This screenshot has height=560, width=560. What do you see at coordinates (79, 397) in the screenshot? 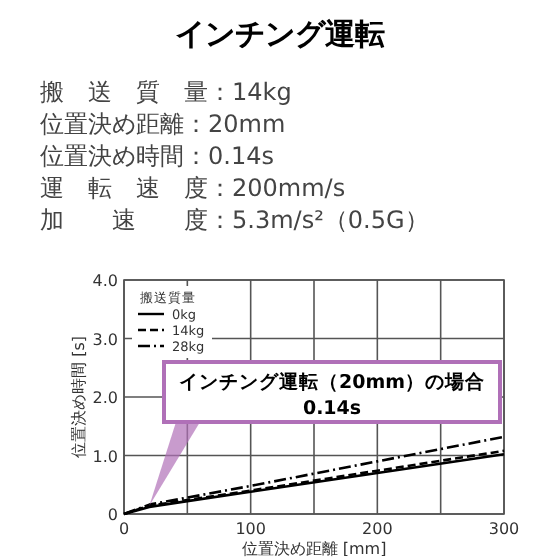
I see `y-axis-title: 位置決め時間 [s]` at bounding box center [79, 397].